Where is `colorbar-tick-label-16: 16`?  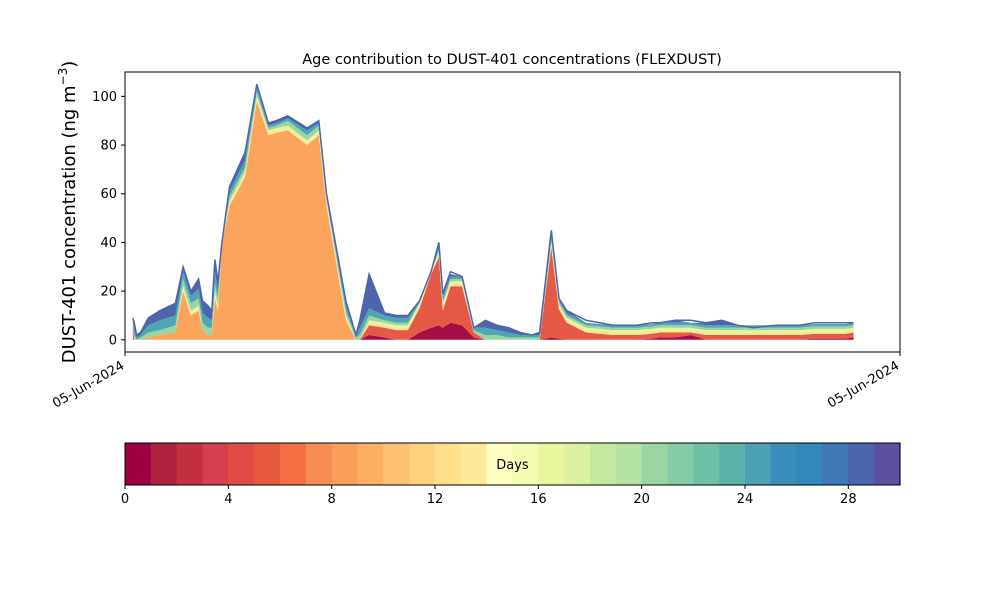 colorbar-tick-label-16: 16 is located at coordinates (538, 499).